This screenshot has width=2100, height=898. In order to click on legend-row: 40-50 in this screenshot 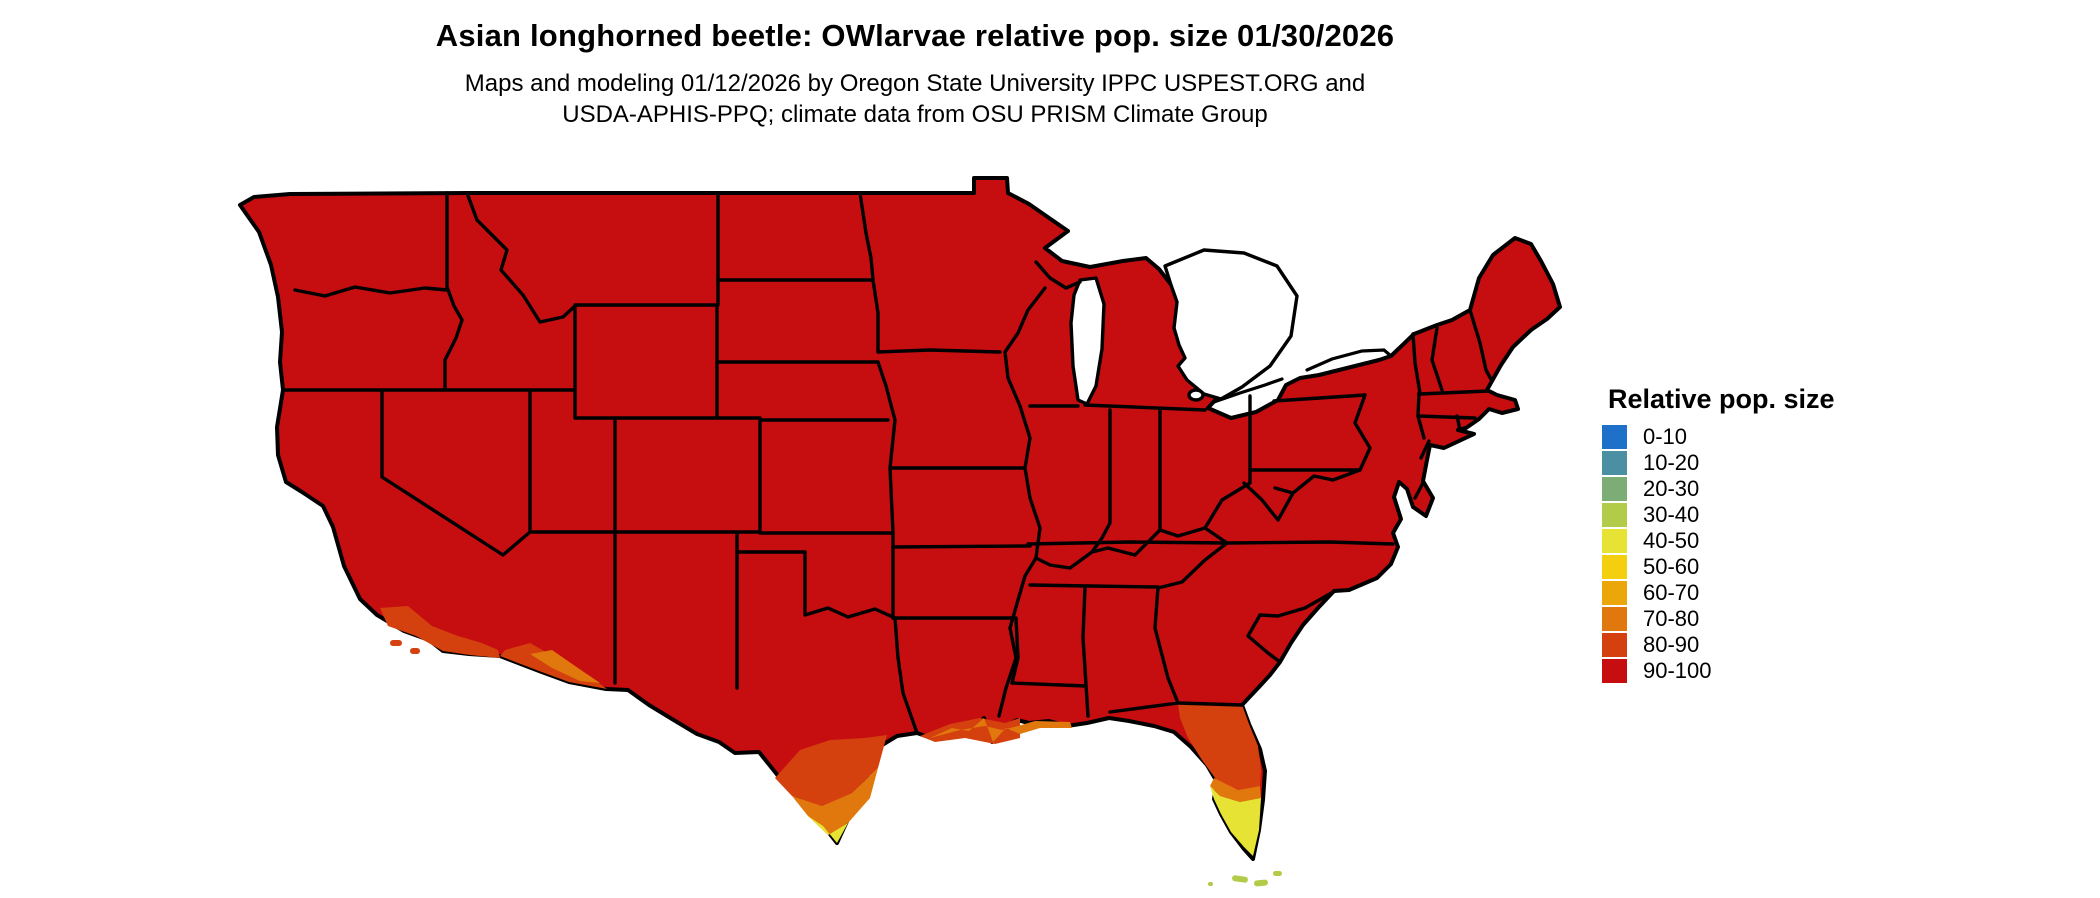, I will do `click(1718, 541)`.